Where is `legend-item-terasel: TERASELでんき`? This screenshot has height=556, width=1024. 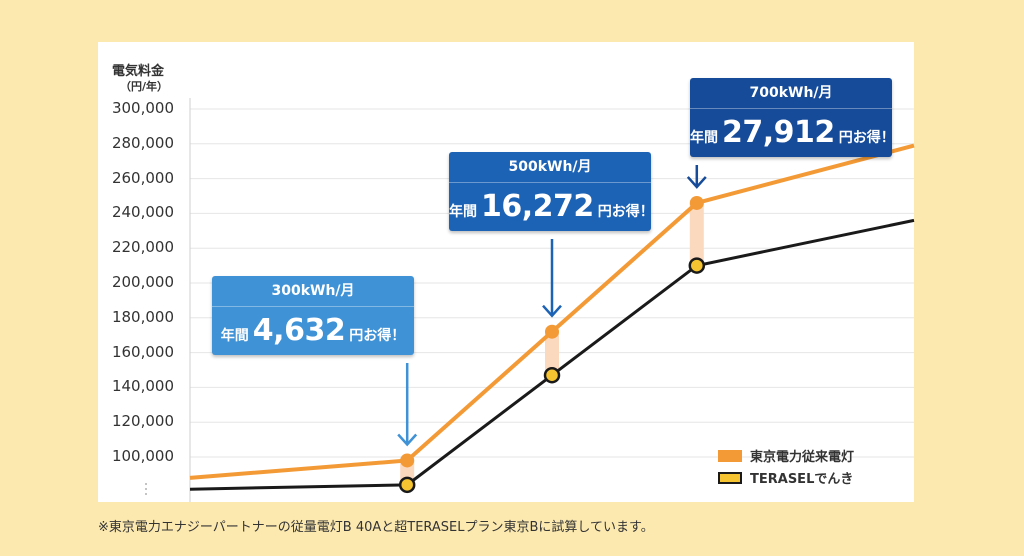 legend-item-terasel: TERASELでんき is located at coordinates (785, 477).